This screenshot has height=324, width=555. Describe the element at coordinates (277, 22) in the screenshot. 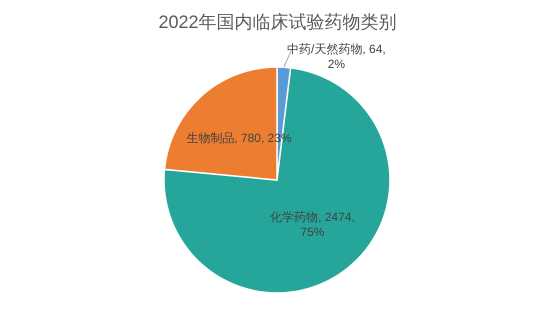

I see `chart-title: 2022年国内临床试验药物类别` at that location.